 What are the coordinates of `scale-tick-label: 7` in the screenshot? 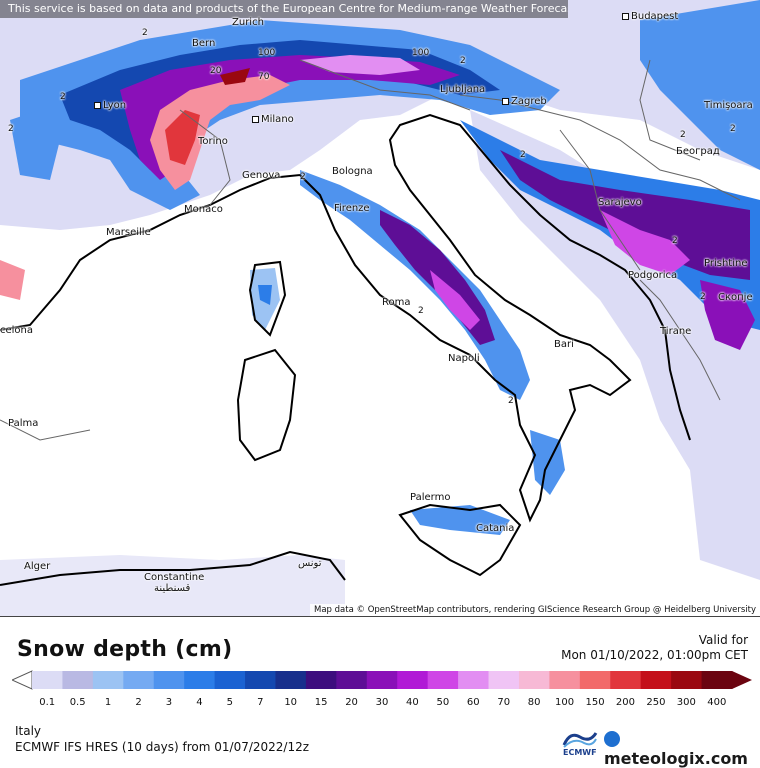 It's located at (260, 702).